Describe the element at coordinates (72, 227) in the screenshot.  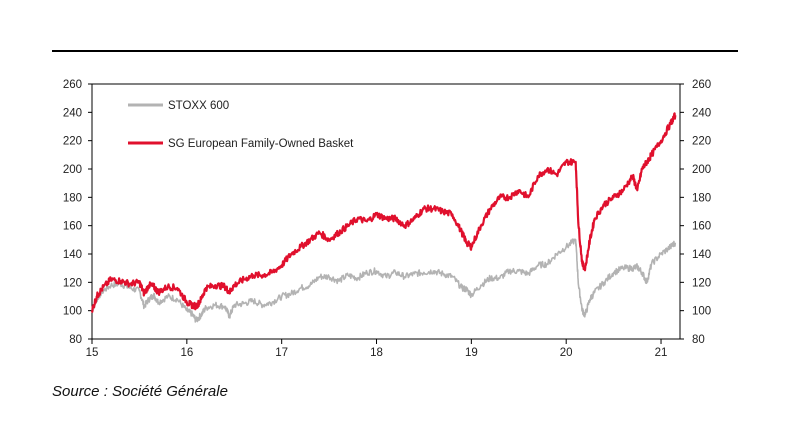
I see `y-tick-label-left: 160` at that location.